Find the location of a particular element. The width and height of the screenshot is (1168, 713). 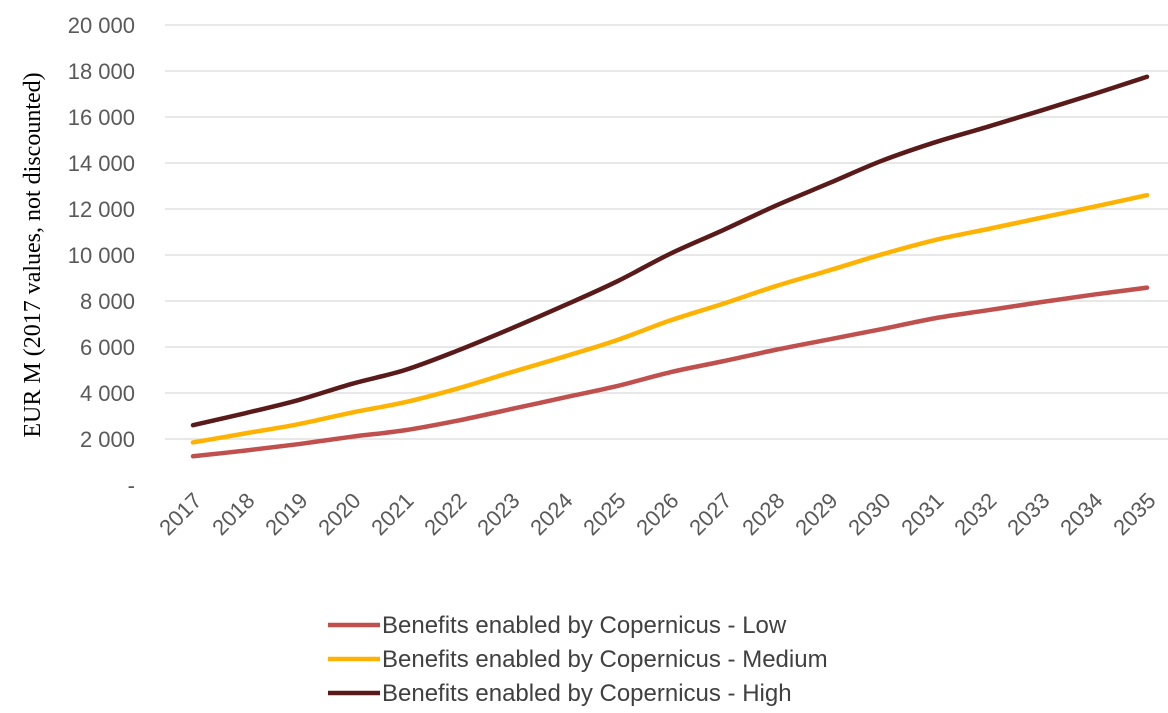

x-tick-label: 2018 is located at coordinates (233, 514).